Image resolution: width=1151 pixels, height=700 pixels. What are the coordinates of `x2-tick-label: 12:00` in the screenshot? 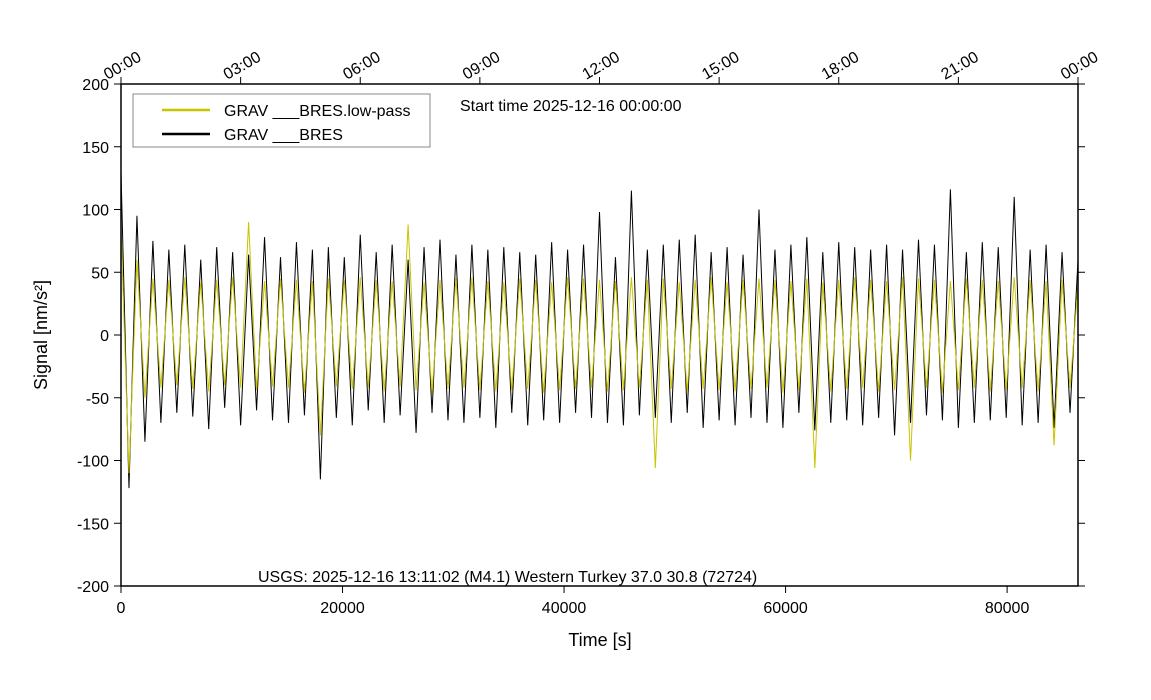 It's located at (601, 66).